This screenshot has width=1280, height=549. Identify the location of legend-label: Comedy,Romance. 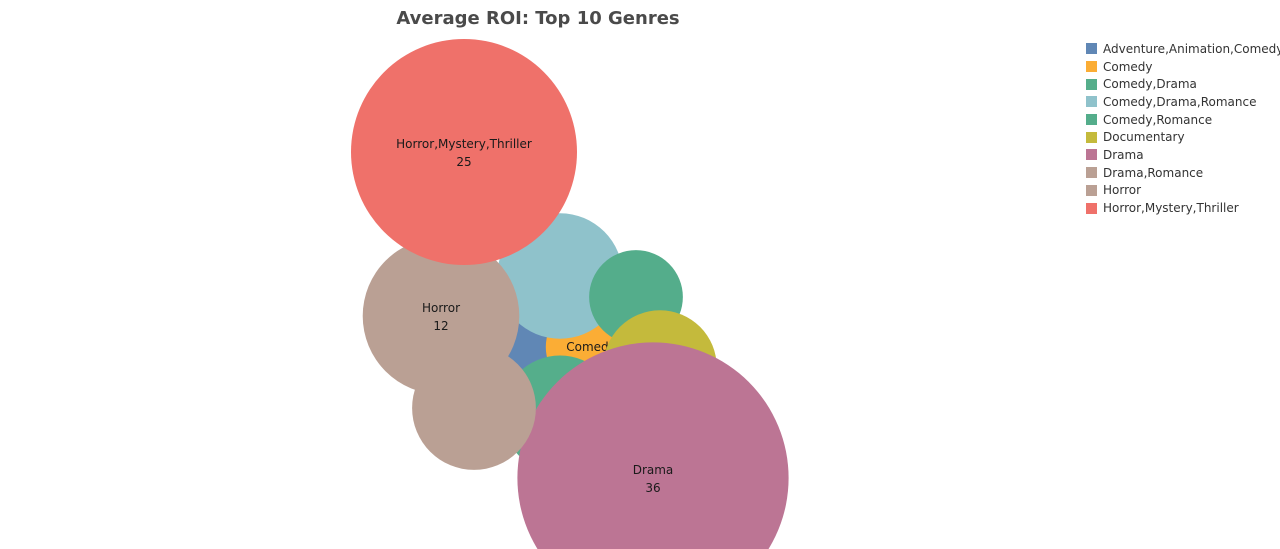
(1157, 120).